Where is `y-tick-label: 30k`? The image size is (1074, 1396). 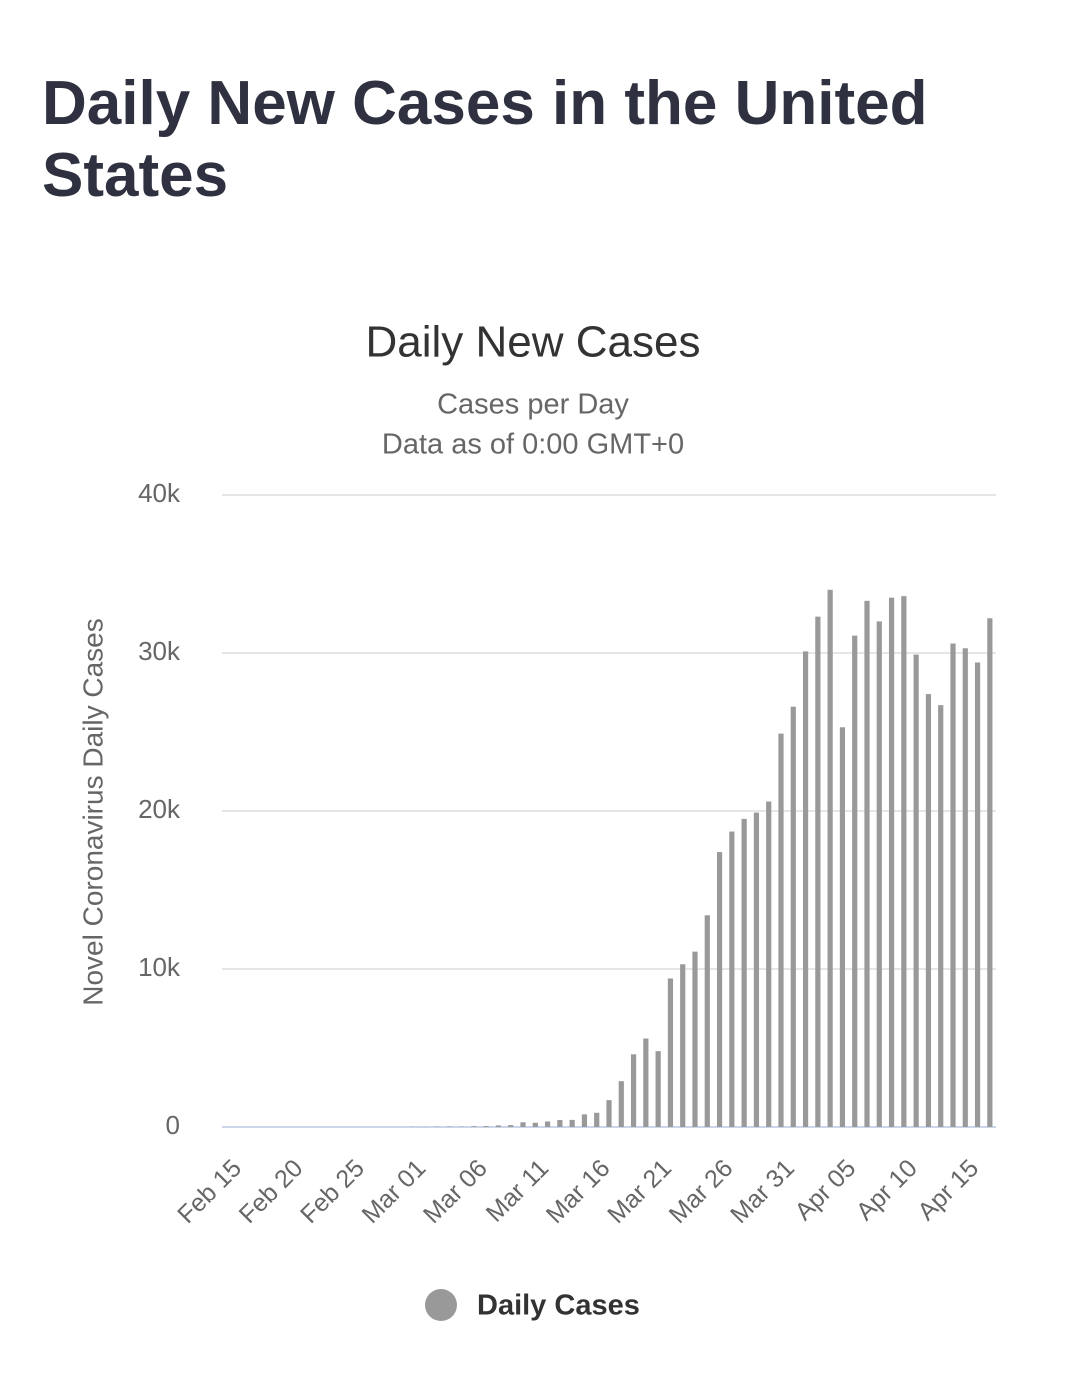 y-tick-label: 30k is located at coordinates (159, 651).